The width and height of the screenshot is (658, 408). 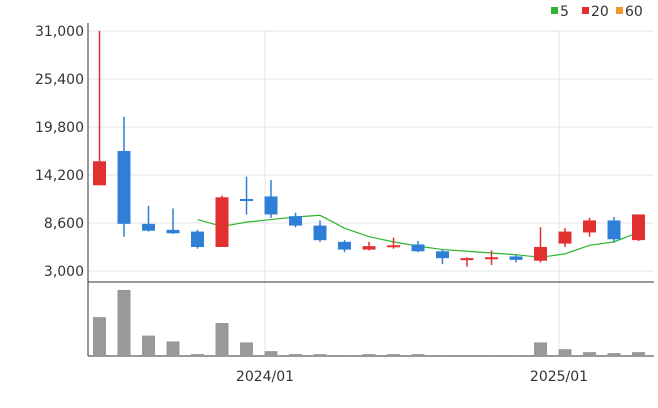 I want to click on date-axis: 2024/01 2025/01, so click(x=412, y=377).